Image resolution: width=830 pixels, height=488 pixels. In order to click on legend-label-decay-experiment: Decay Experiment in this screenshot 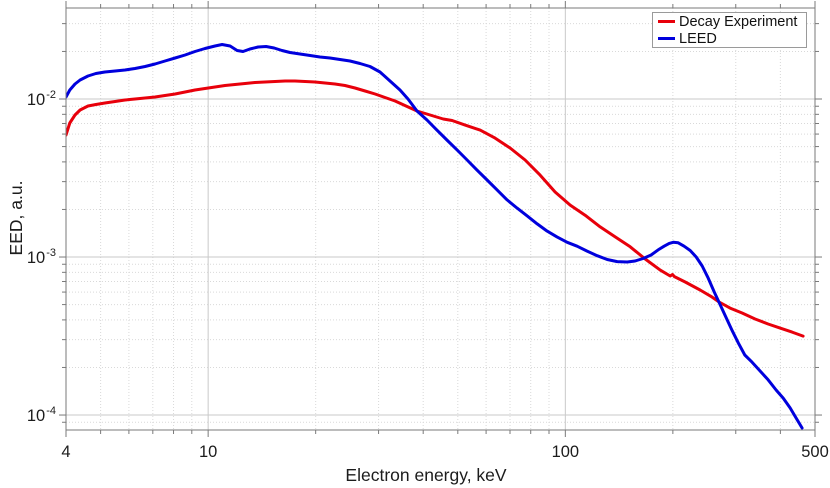, I will do `click(738, 21)`.